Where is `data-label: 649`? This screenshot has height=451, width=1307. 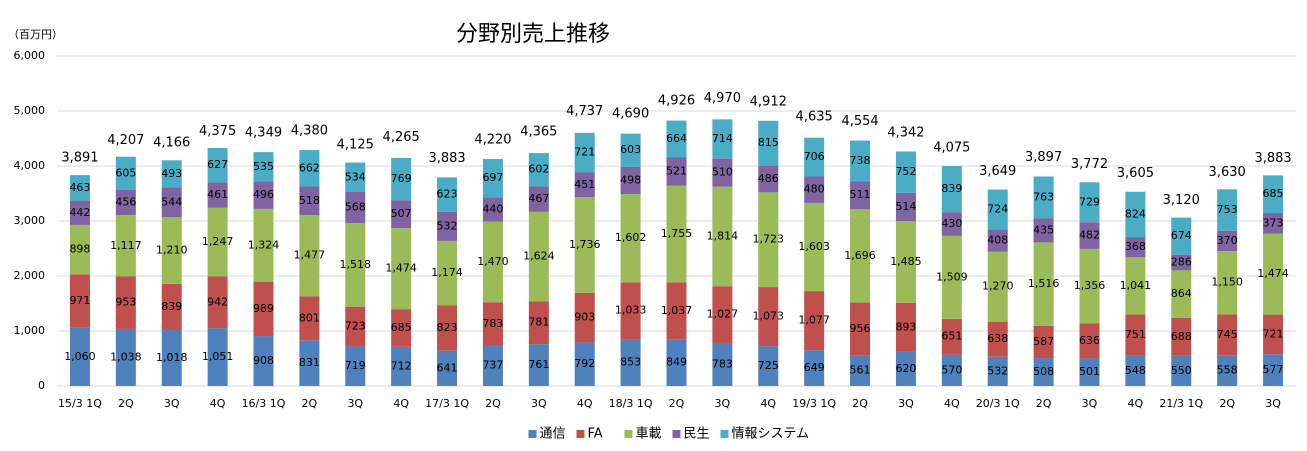
data-label: 649 is located at coordinates (814, 367).